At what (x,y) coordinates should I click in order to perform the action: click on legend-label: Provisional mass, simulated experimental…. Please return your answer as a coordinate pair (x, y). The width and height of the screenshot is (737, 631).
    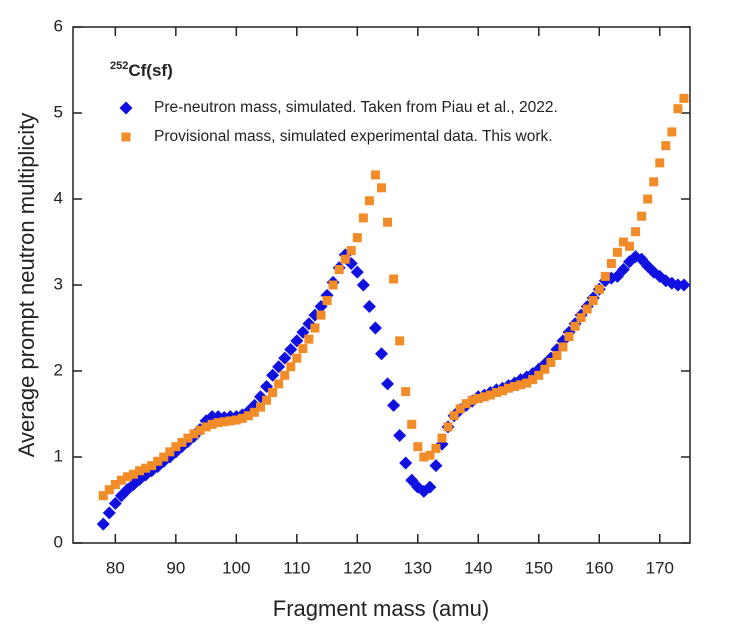
    Looking at the image, I should click on (353, 136).